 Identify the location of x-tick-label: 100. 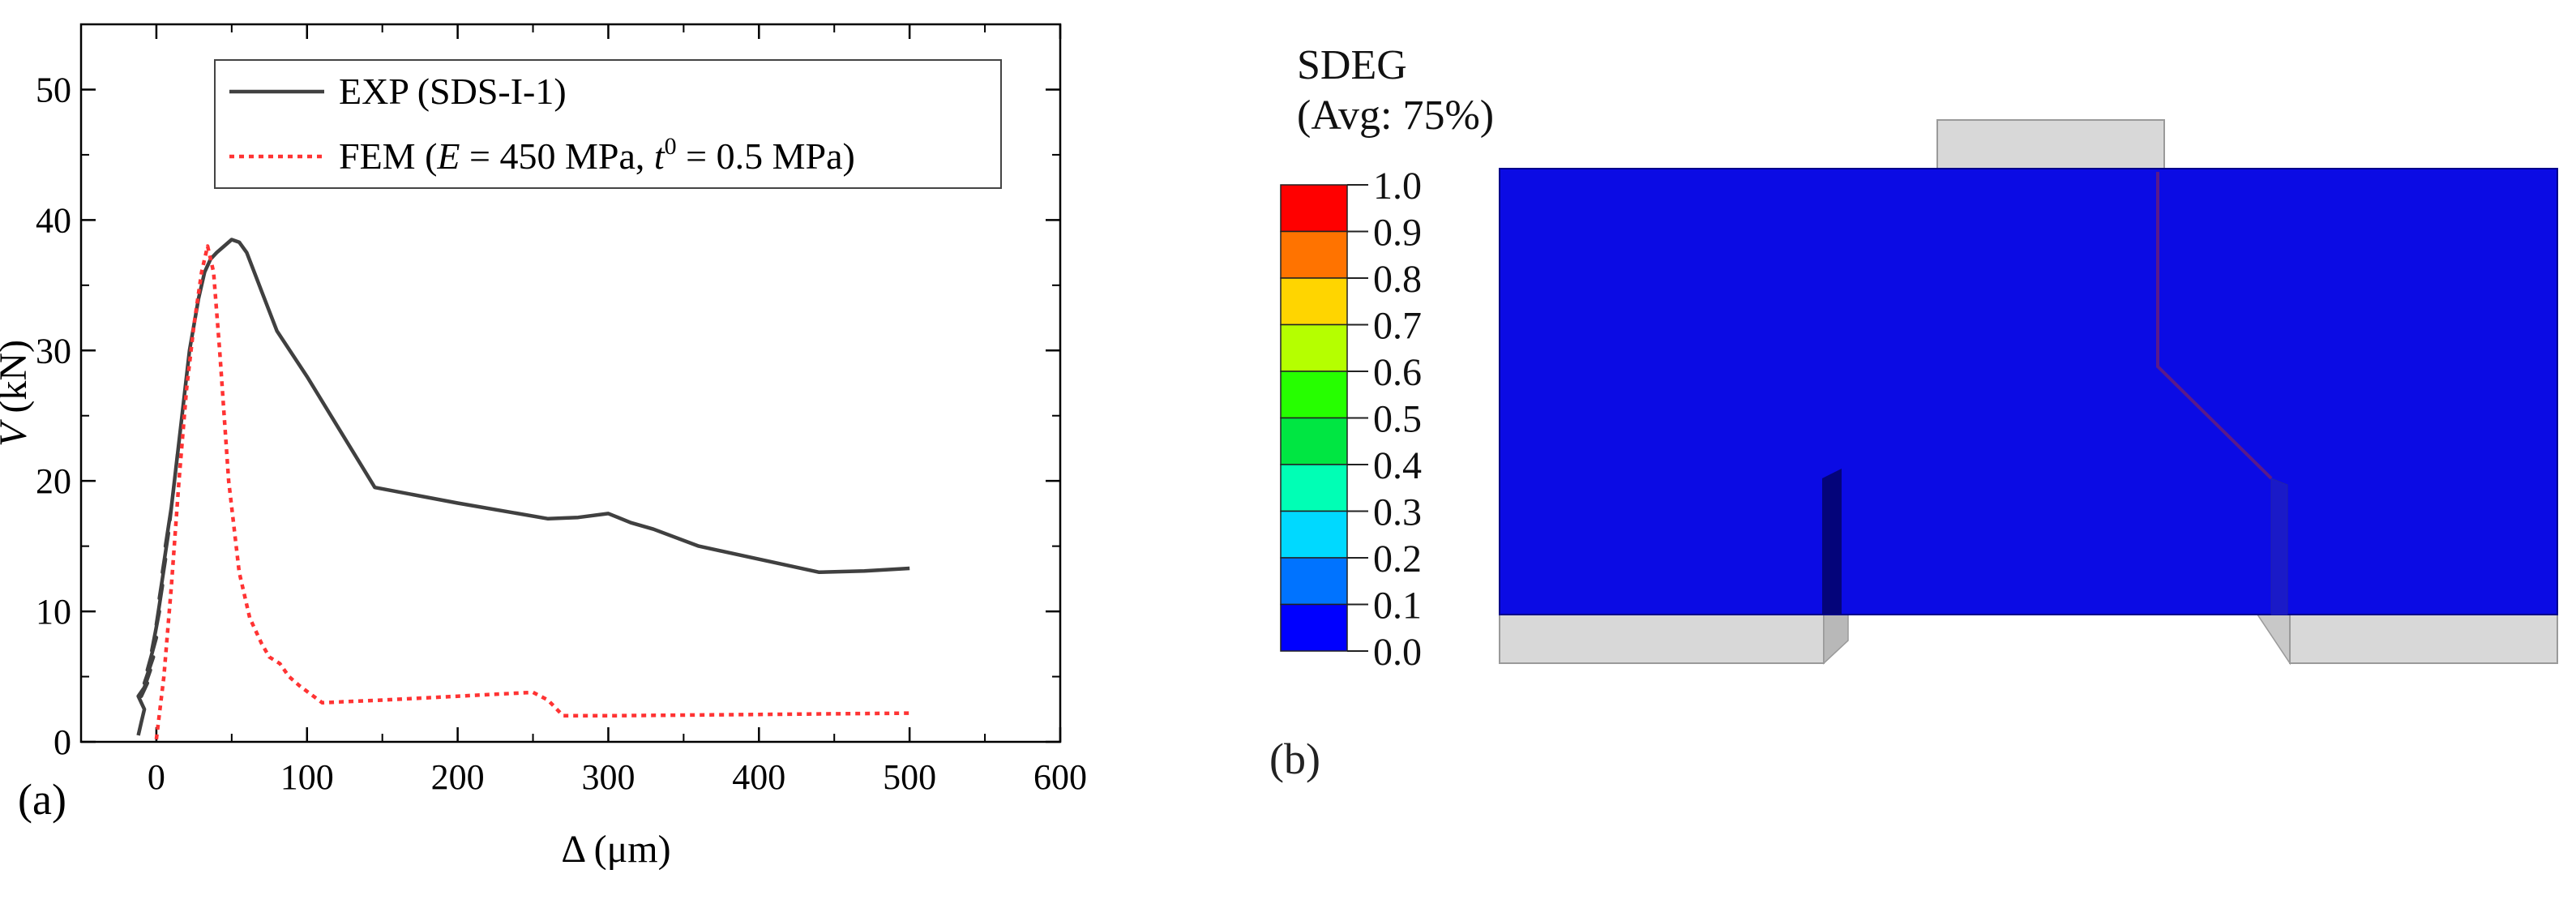
(307, 777).